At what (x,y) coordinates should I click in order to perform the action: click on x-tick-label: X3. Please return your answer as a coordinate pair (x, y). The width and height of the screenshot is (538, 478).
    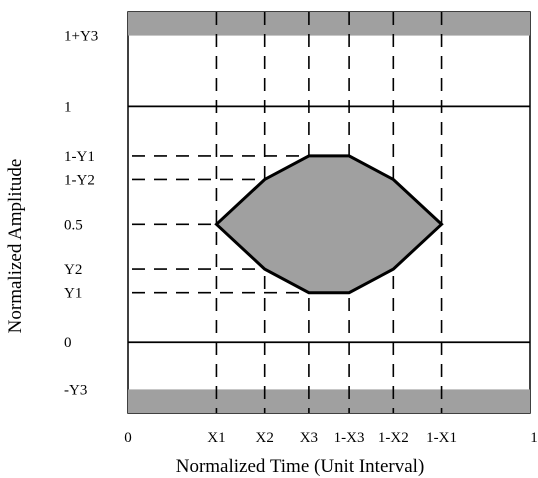
    Looking at the image, I should click on (309, 438).